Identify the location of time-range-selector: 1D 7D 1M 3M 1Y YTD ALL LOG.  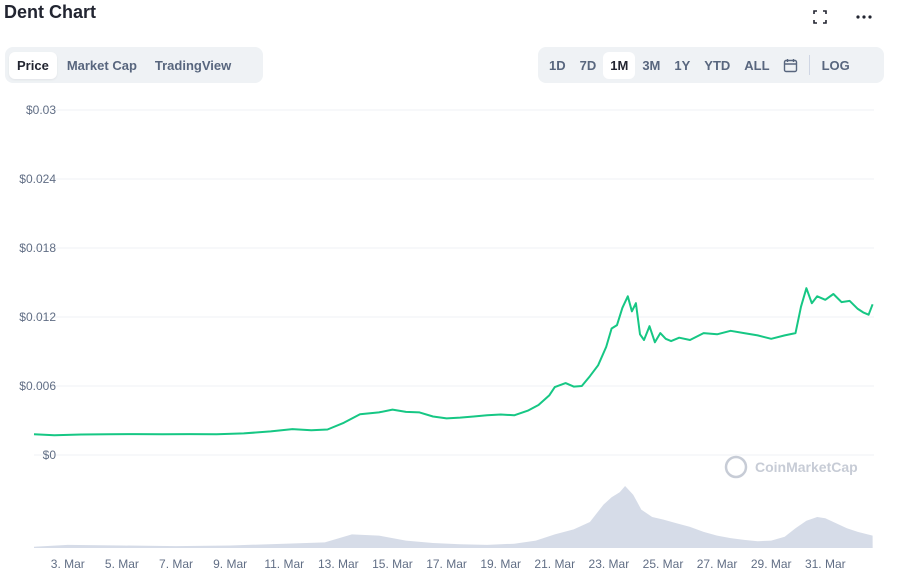
(711, 65).